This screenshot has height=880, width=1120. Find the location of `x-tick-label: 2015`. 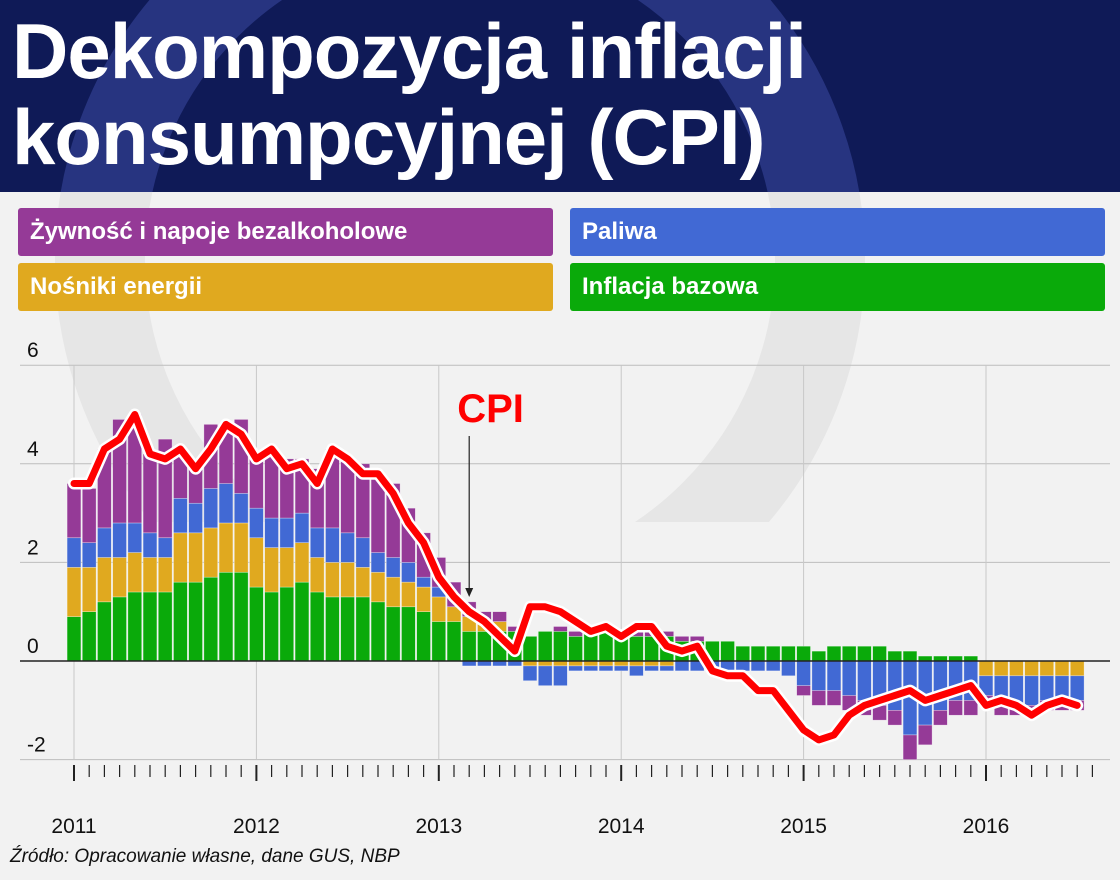

x-tick-label: 2015 is located at coordinates (803, 826).